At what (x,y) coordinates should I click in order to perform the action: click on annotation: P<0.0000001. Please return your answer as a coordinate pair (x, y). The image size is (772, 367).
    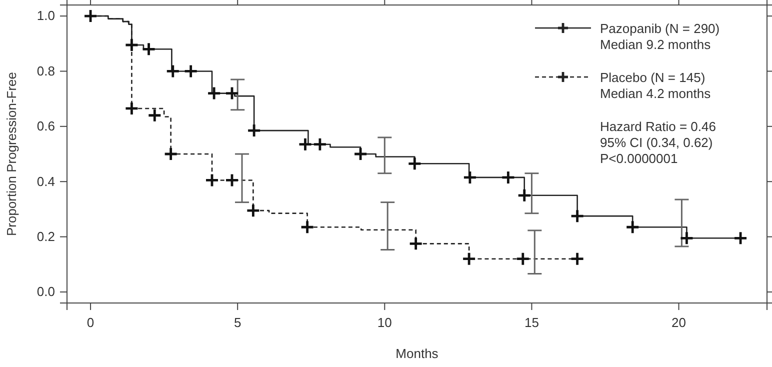
    Looking at the image, I should click on (639, 158).